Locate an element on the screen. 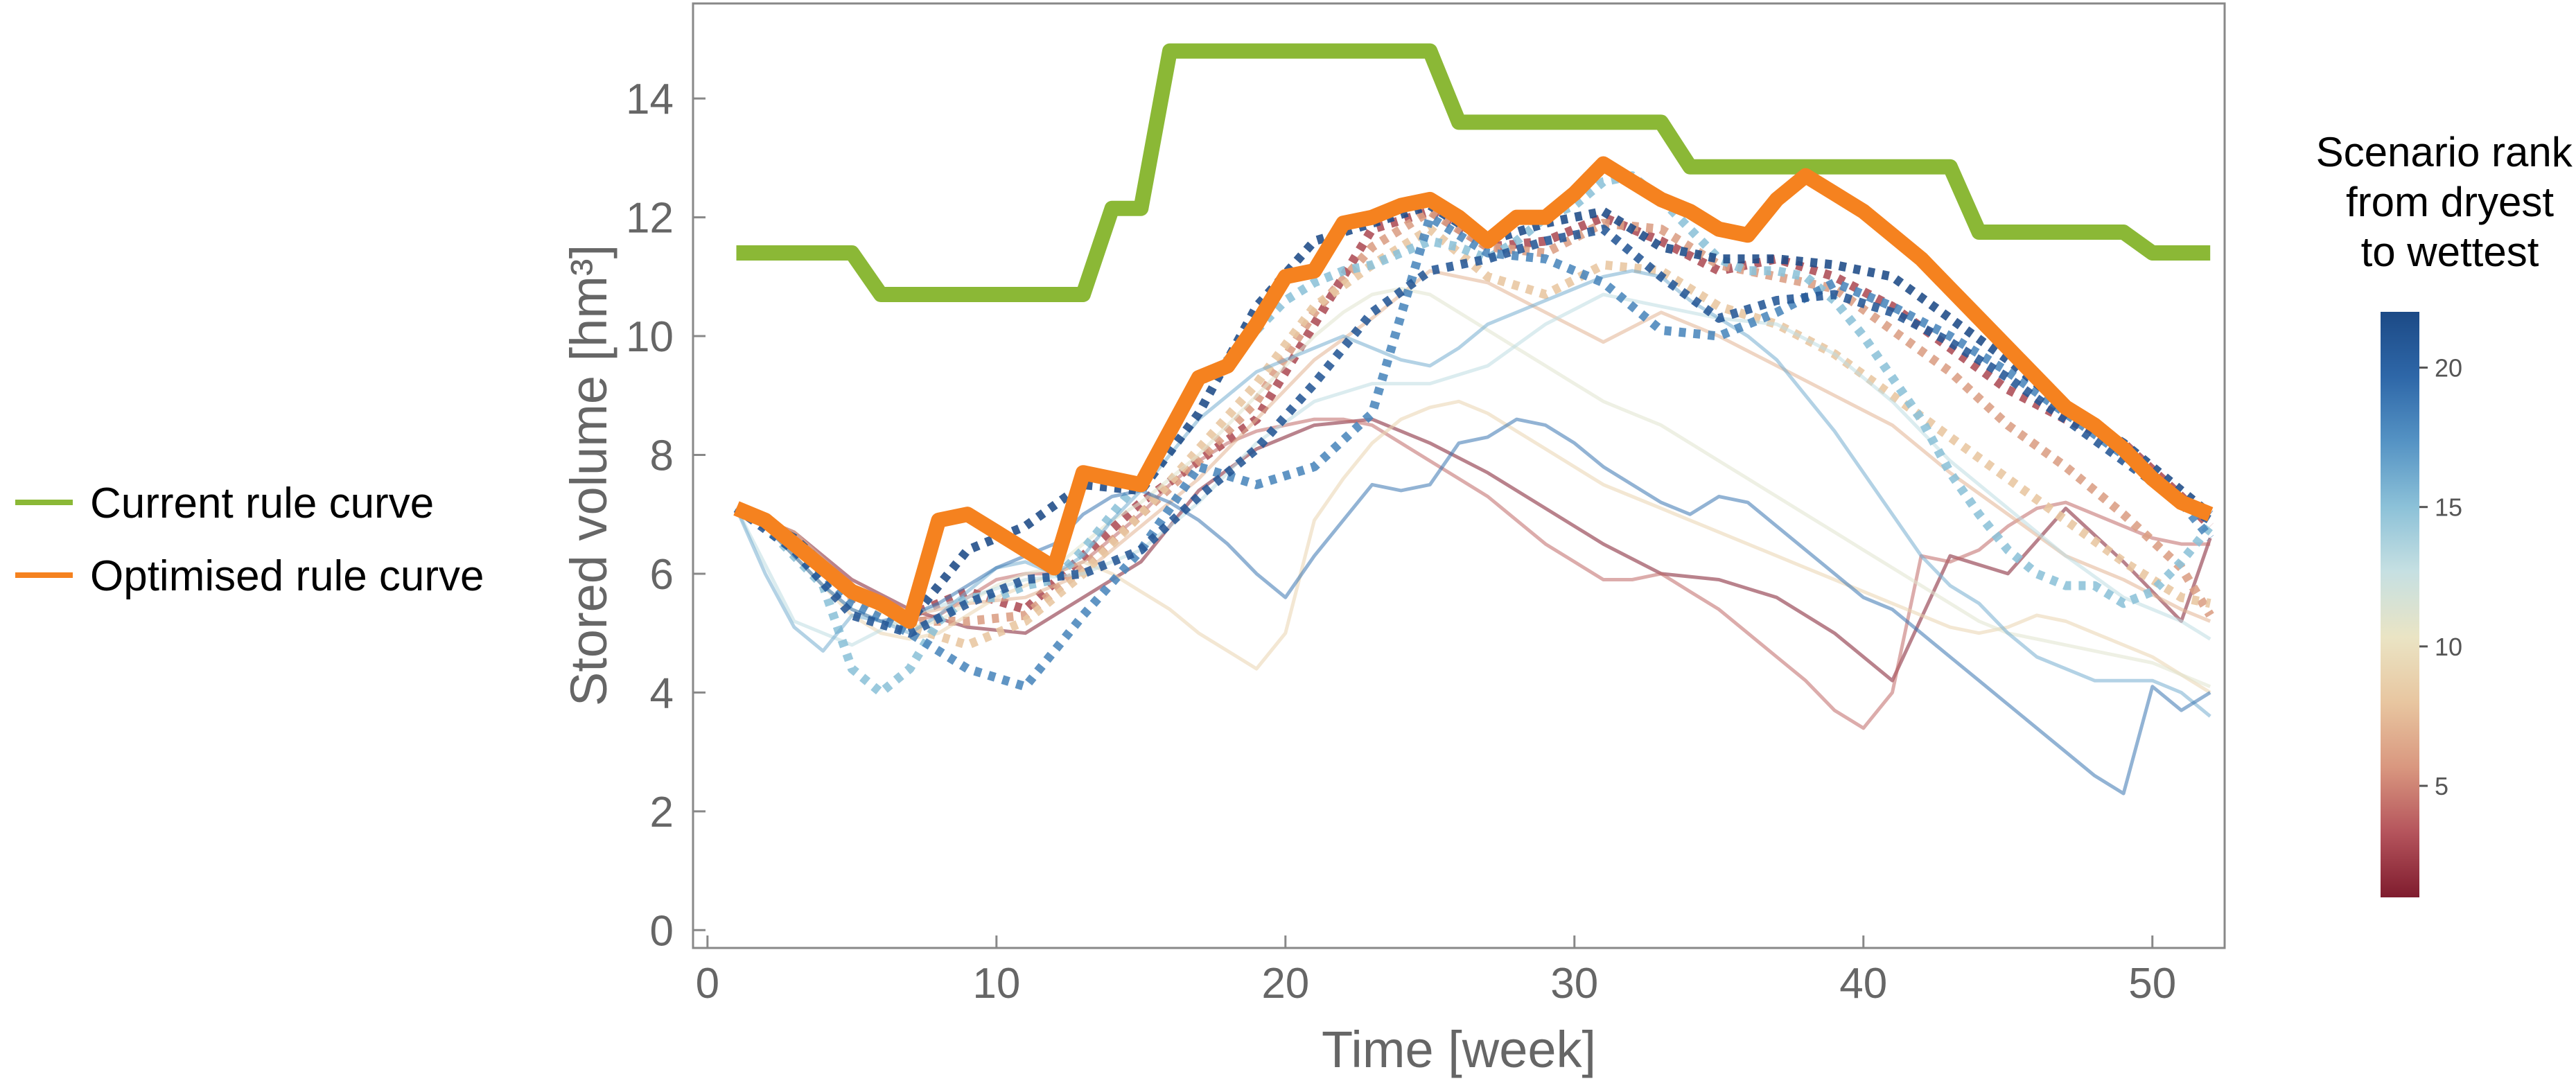 The height and width of the screenshot is (1081, 2576). y-tick-label: 12 is located at coordinates (650, 219).